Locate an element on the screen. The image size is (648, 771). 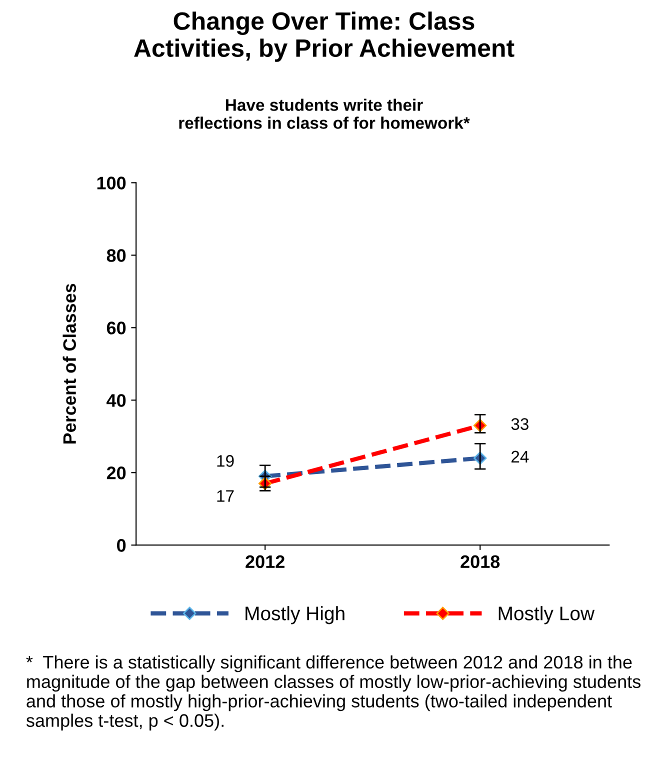
y-tick-label: 20 is located at coordinates (116, 473).